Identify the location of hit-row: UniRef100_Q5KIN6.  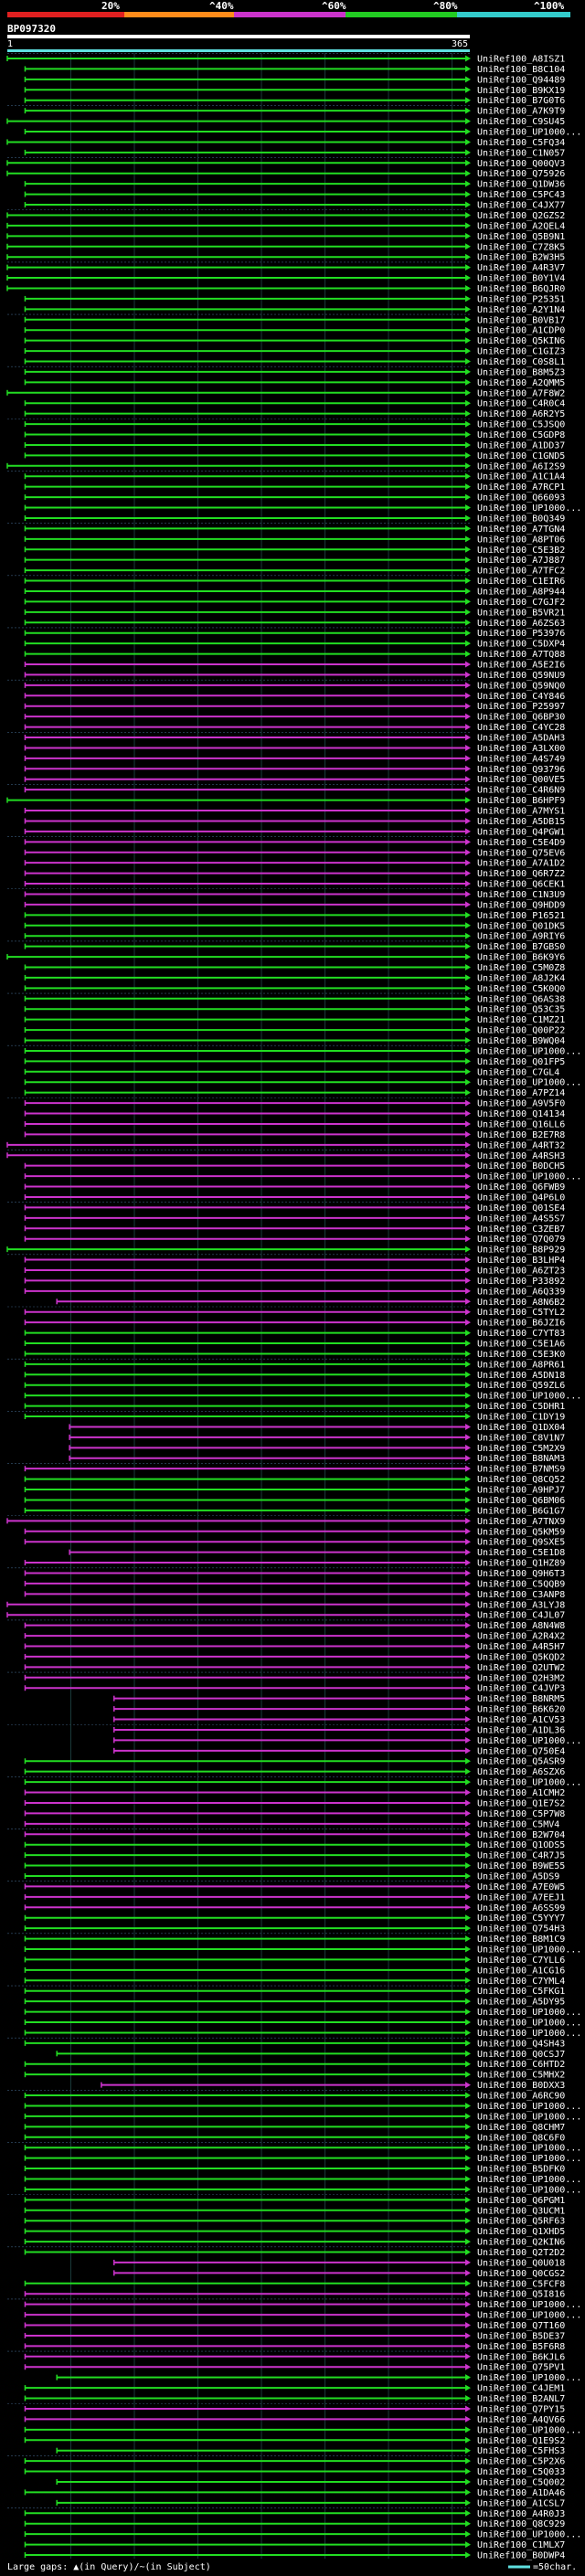
(295, 341).